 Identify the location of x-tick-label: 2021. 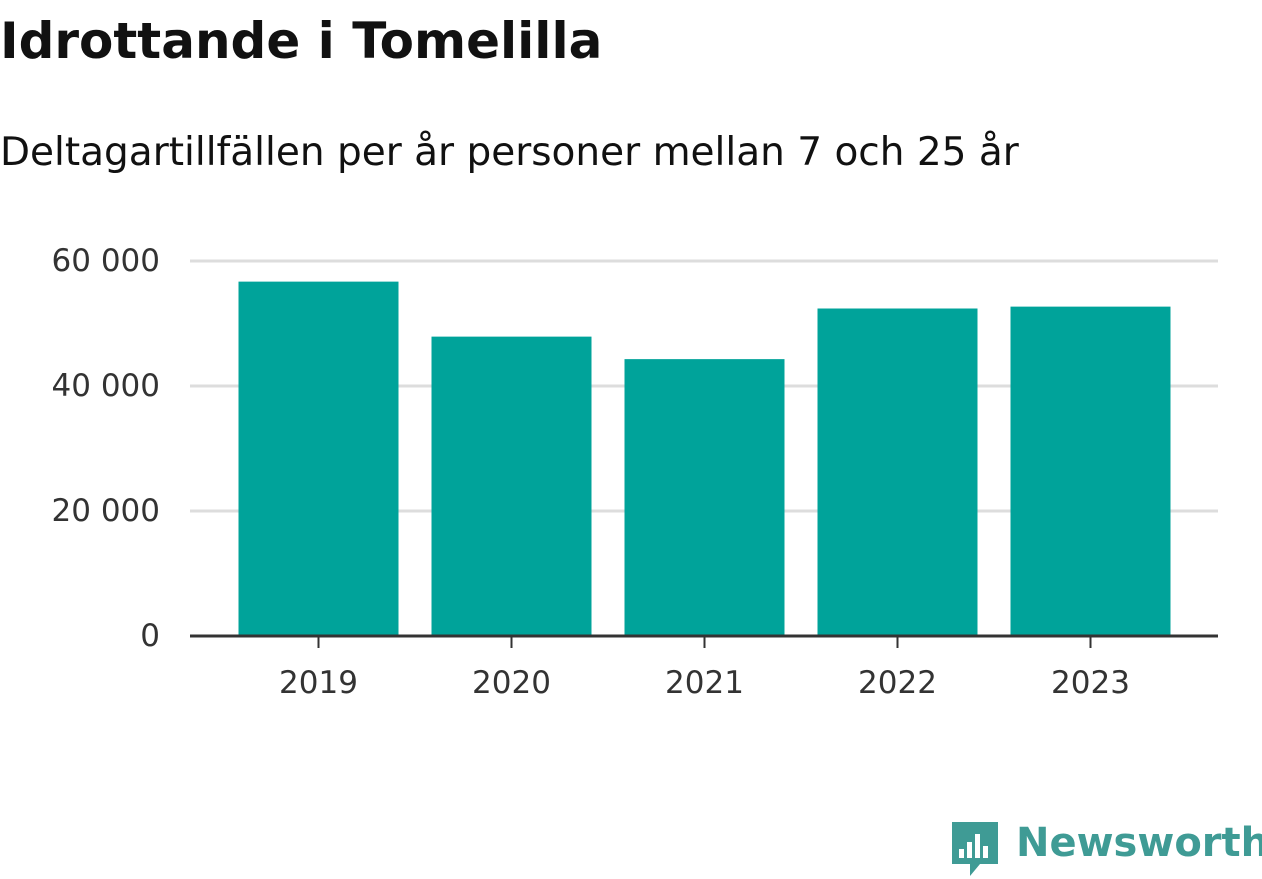
(704, 683).